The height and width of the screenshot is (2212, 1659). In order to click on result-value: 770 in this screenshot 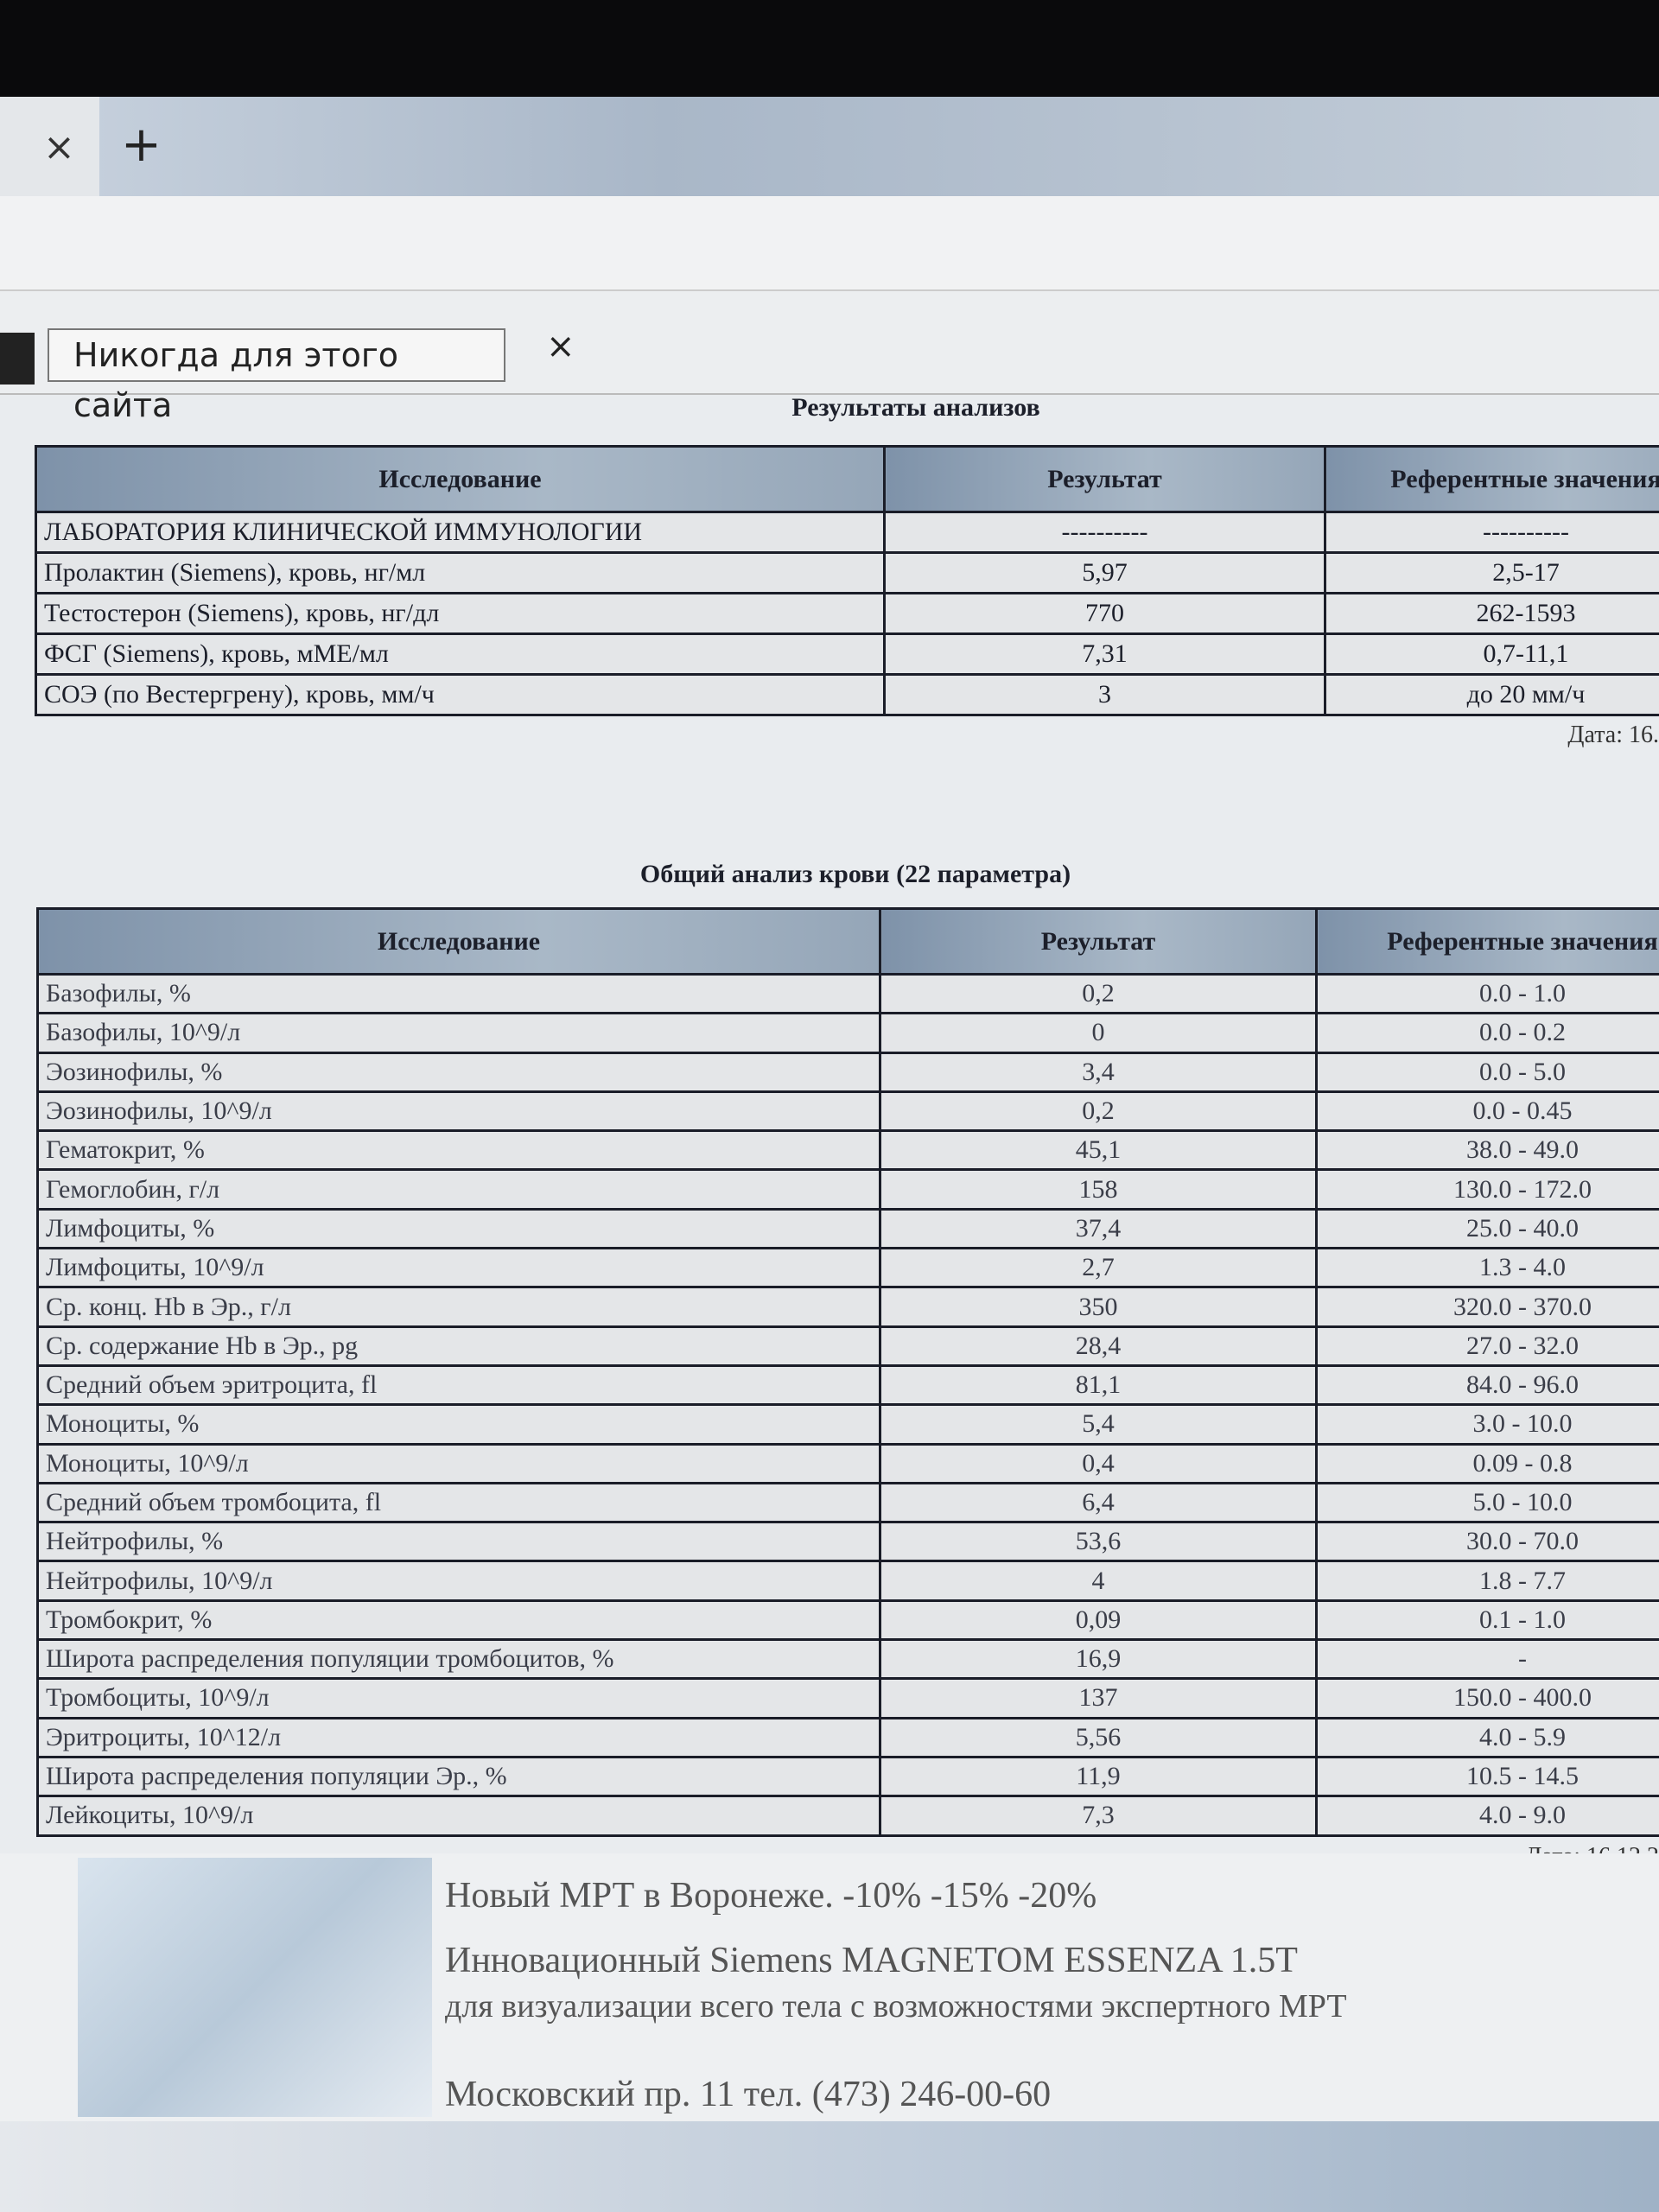, I will do `click(1104, 613)`.